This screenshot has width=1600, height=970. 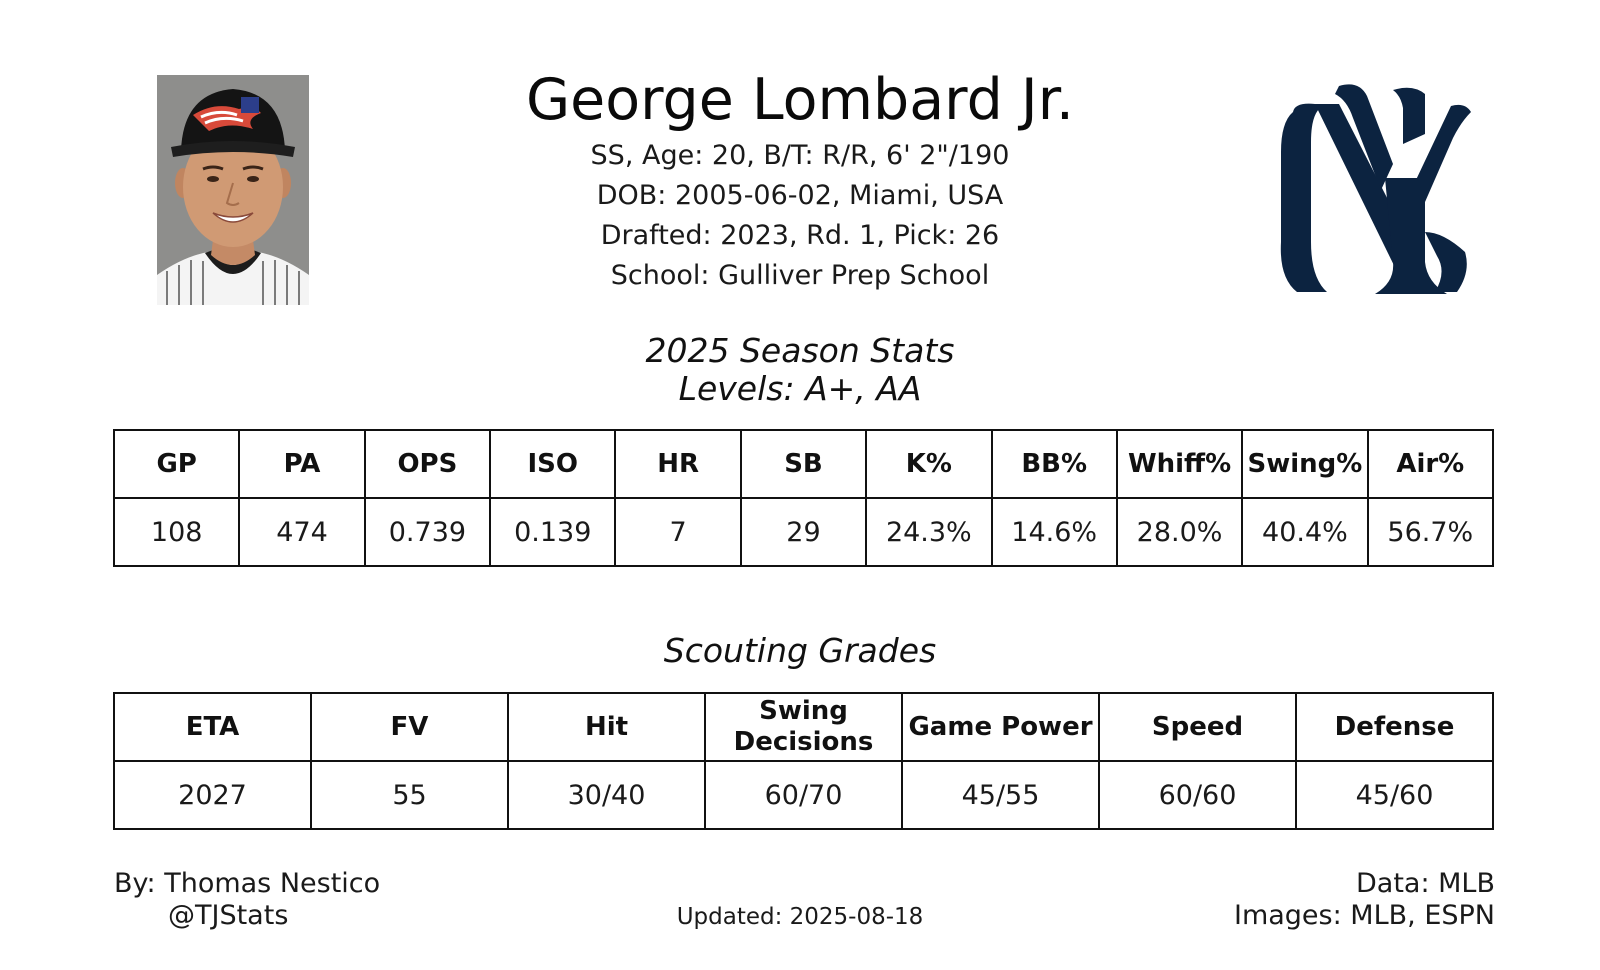 I want to click on player-name: George Lombard Jr., so click(x=800, y=100).